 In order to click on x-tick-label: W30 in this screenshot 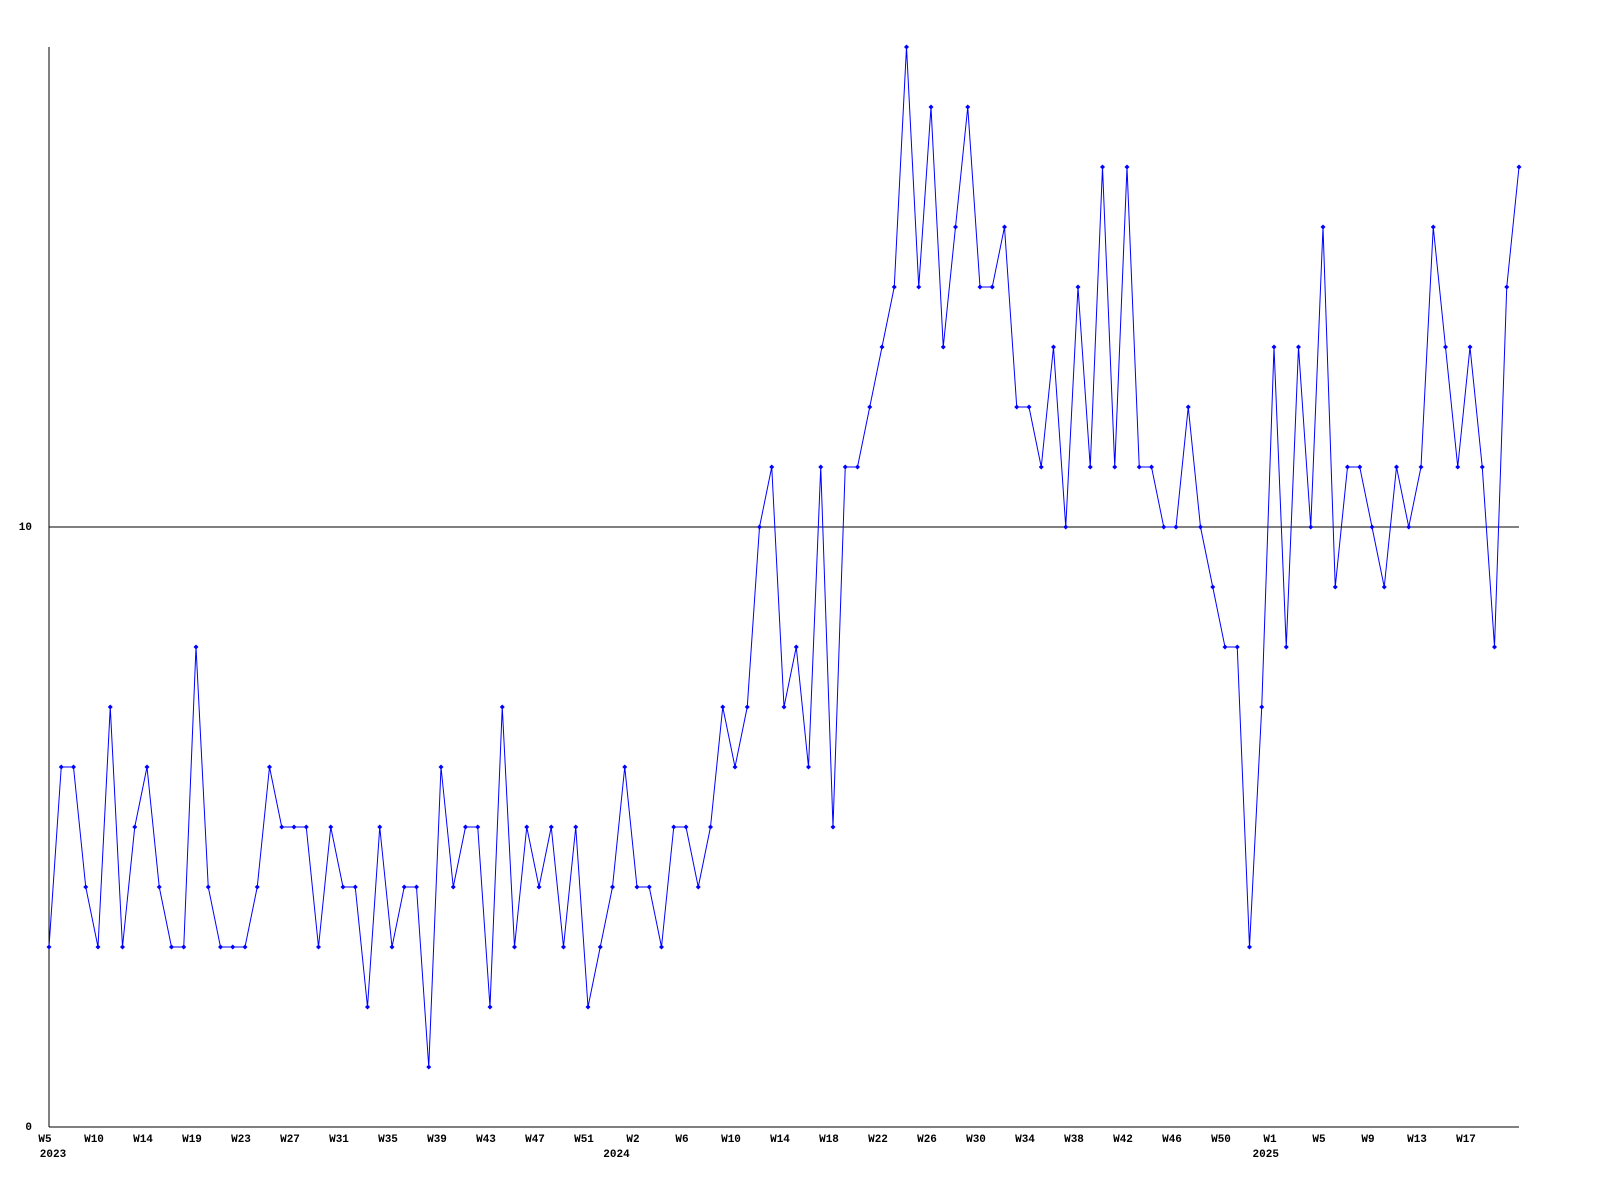, I will do `click(976, 1140)`.